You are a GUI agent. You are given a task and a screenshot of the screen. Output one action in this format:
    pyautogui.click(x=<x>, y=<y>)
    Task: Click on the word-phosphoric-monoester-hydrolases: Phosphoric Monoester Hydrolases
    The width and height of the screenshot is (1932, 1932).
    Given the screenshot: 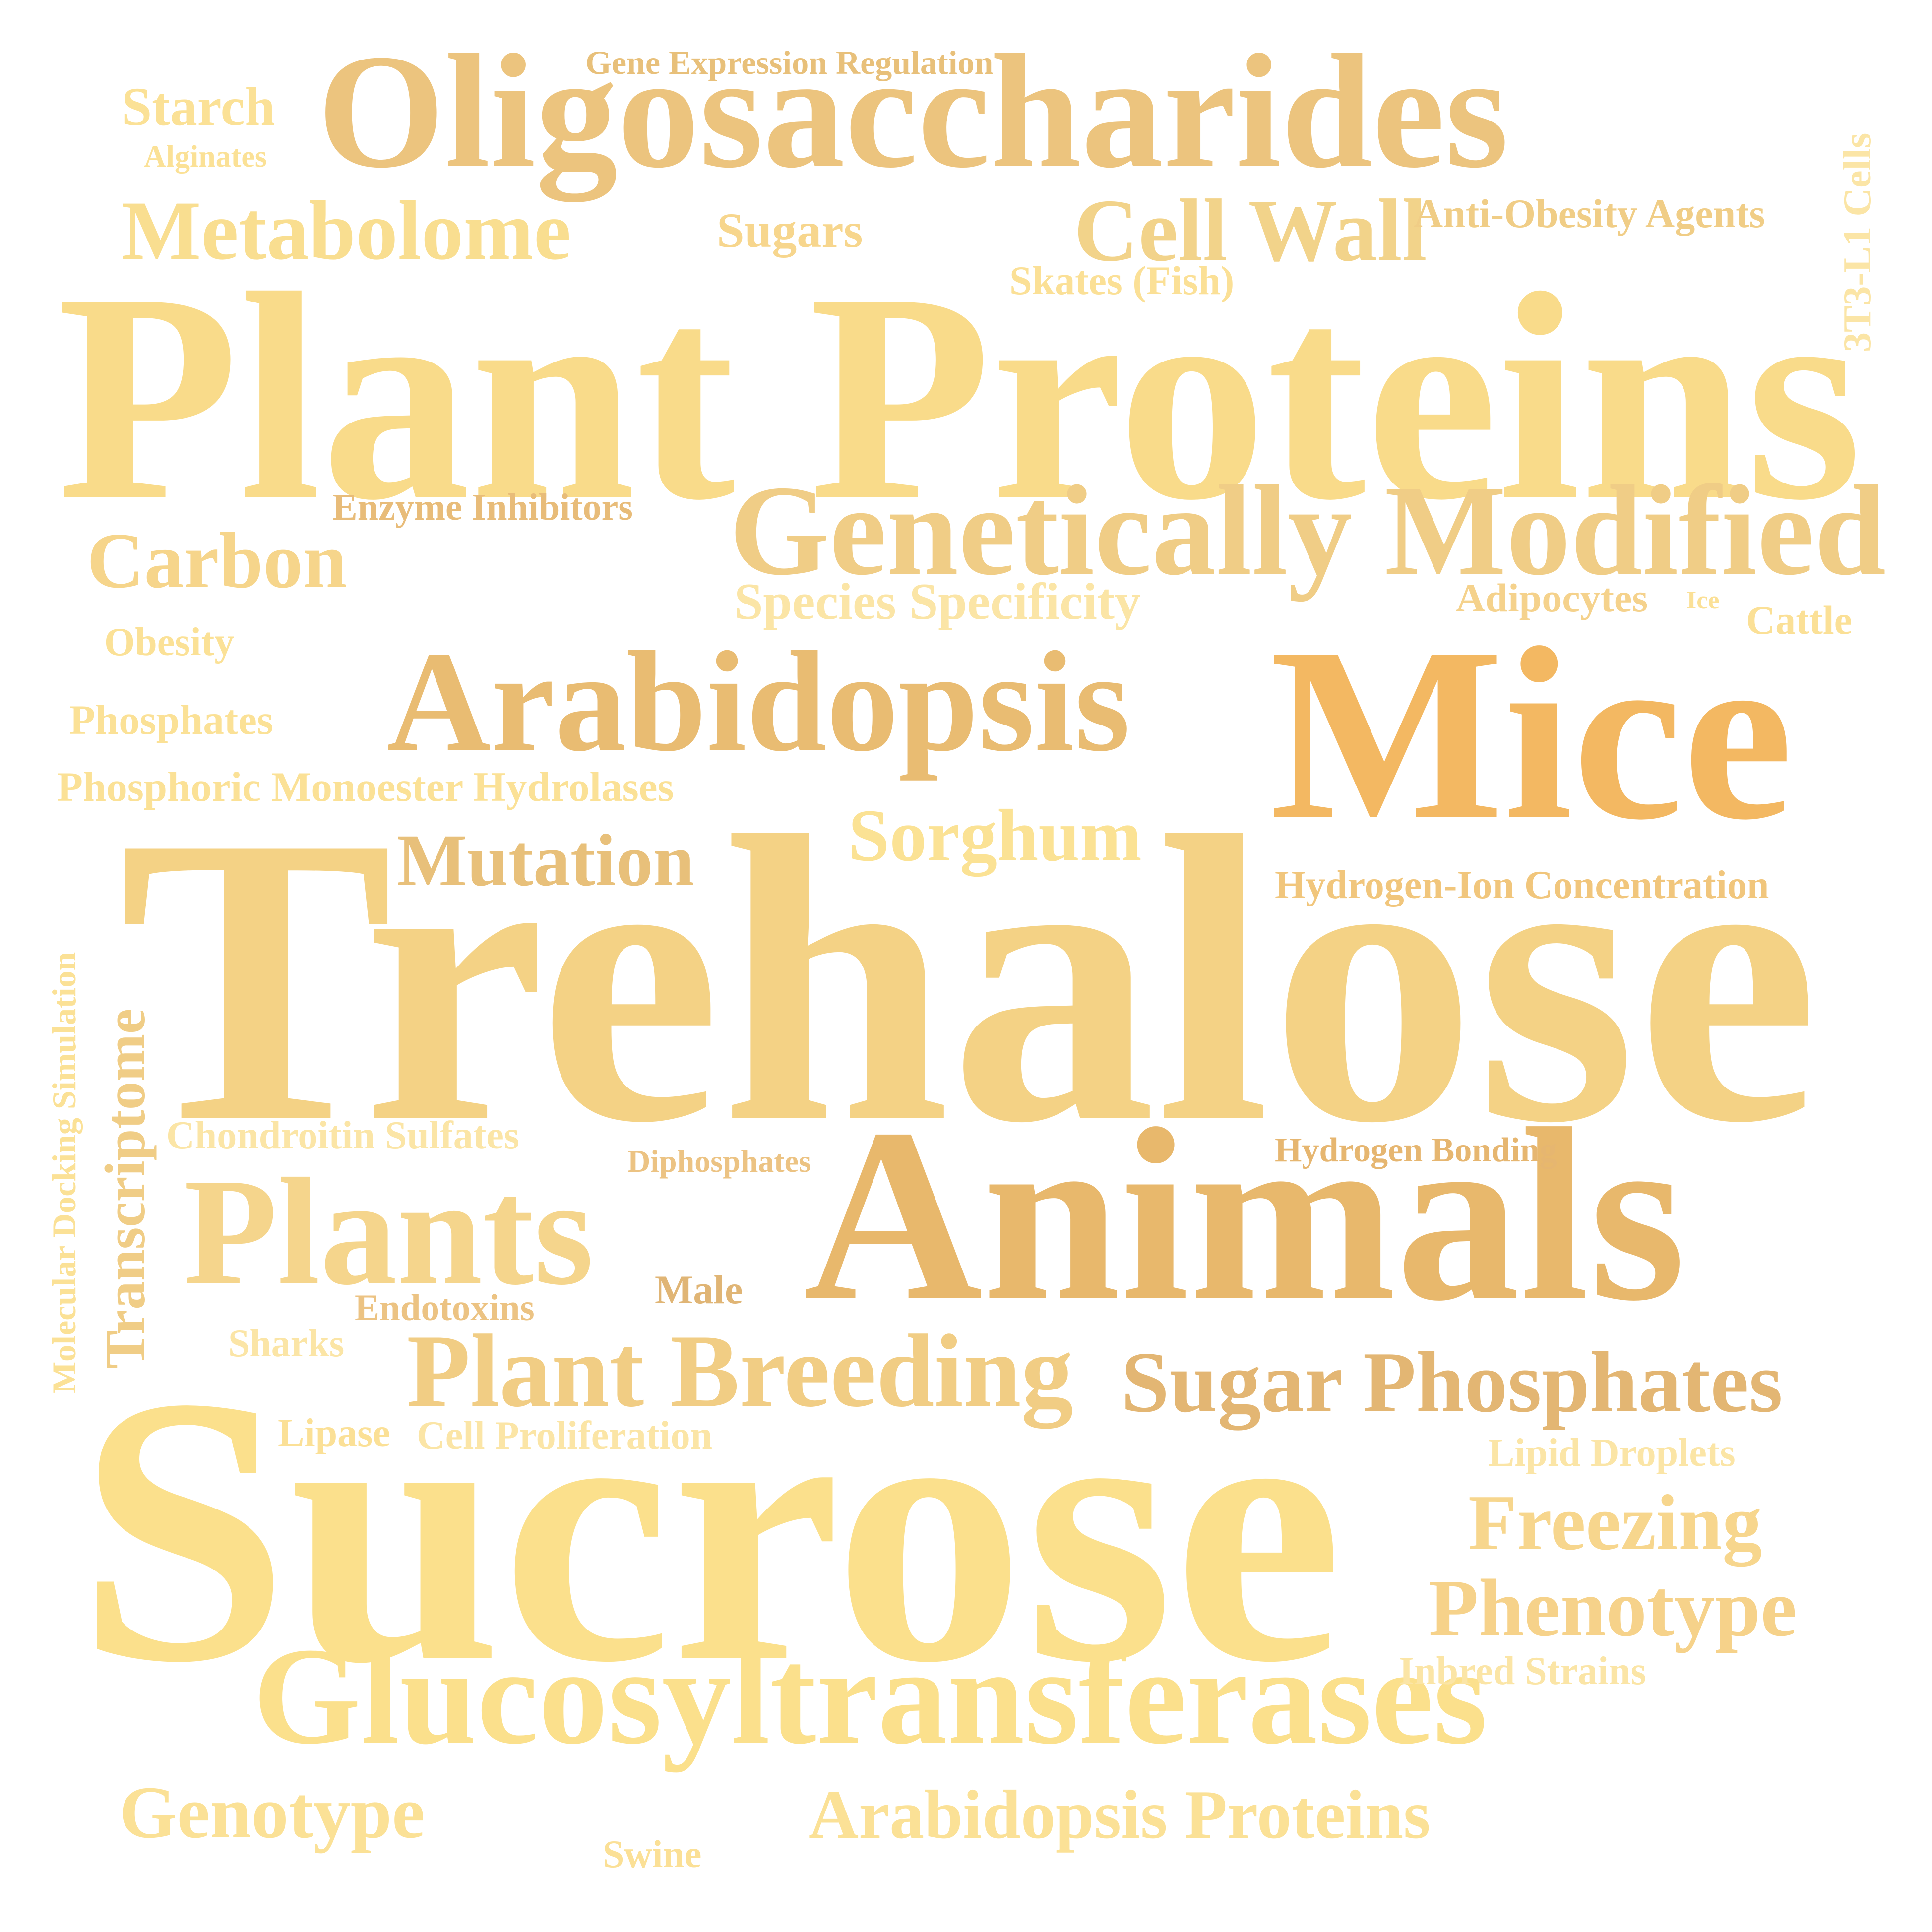 What is the action you would take?
    pyautogui.click(x=365, y=787)
    